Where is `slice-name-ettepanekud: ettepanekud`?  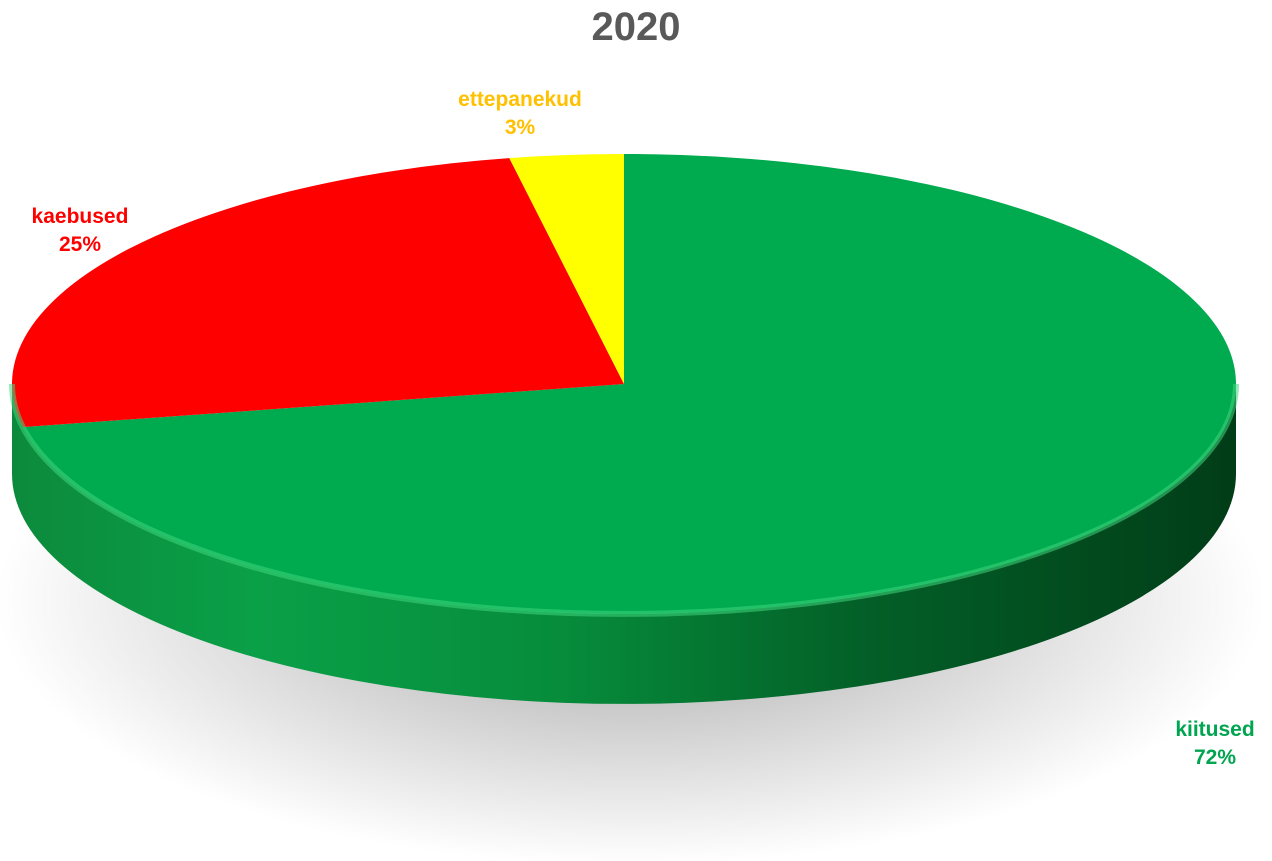 slice-name-ettepanekud: ettepanekud is located at coordinates (520, 99).